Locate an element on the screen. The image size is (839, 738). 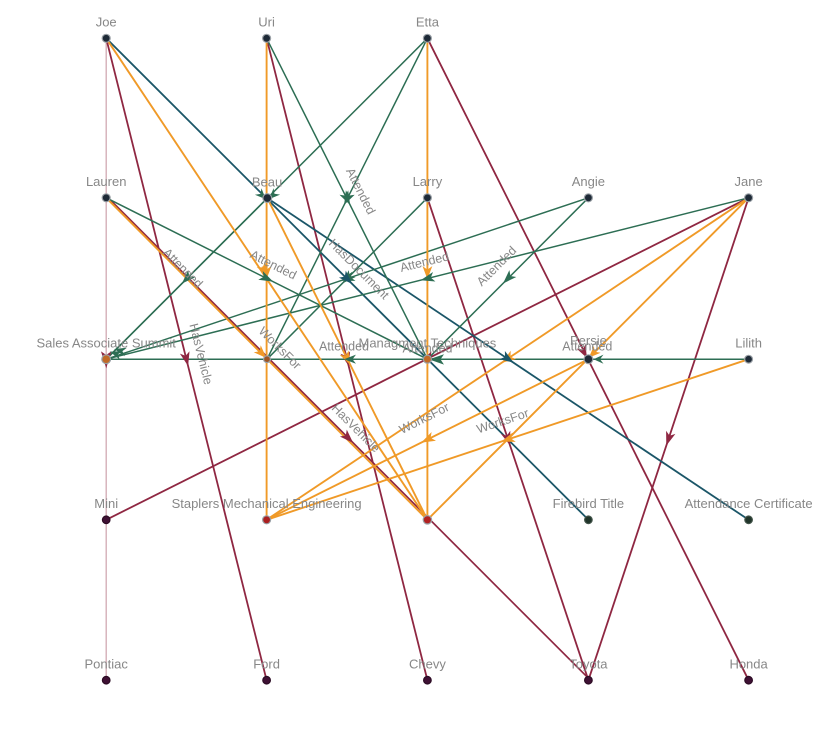
svg-text: Sales Associate Summit is located at coordinates (106, 342).